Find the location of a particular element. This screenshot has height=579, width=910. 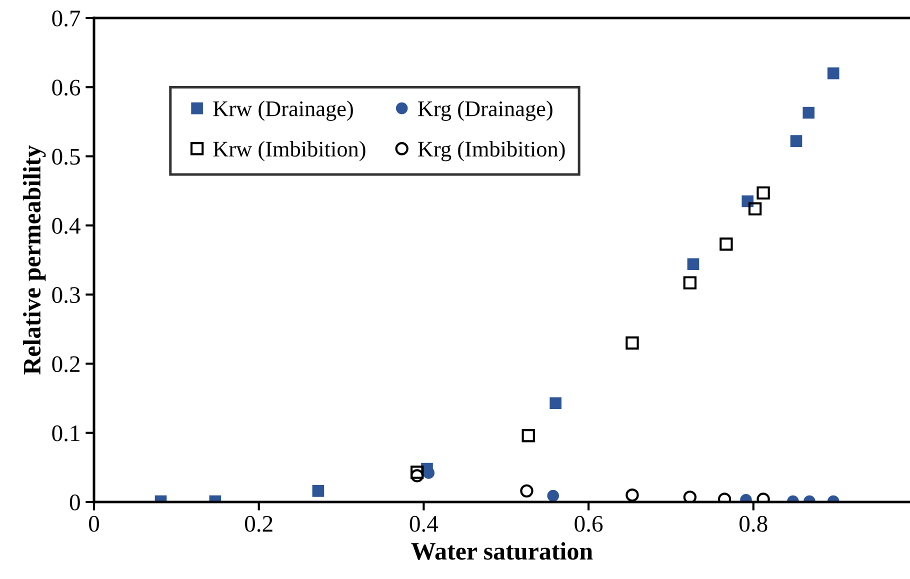

y-tick-label: 0.6 is located at coordinates (66, 88).